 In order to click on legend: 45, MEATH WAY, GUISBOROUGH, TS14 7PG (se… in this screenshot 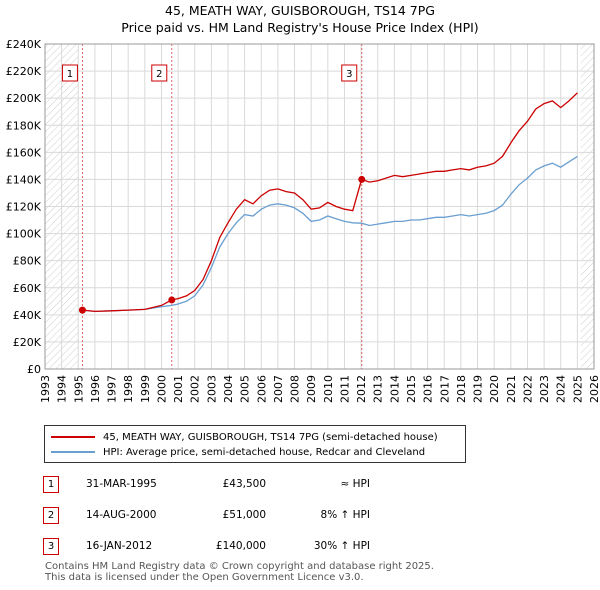, I will do `click(255, 444)`.